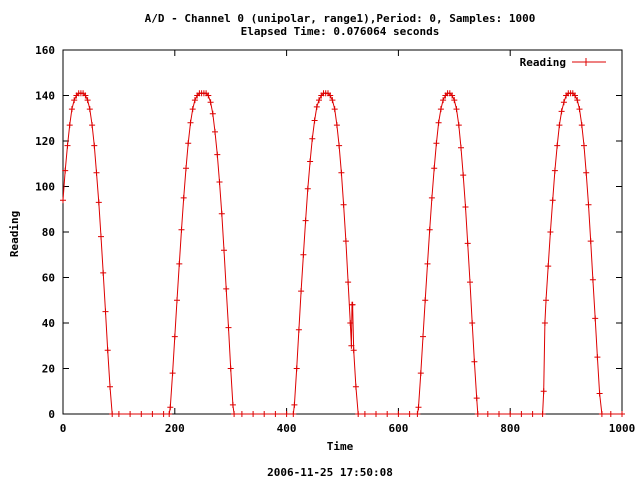 The width and height of the screenshot is (640, 480). What do you see at coordinates (398, 428) in the screenshot?
I see `x-tick-label: 600` at bounding box center [398, 428].